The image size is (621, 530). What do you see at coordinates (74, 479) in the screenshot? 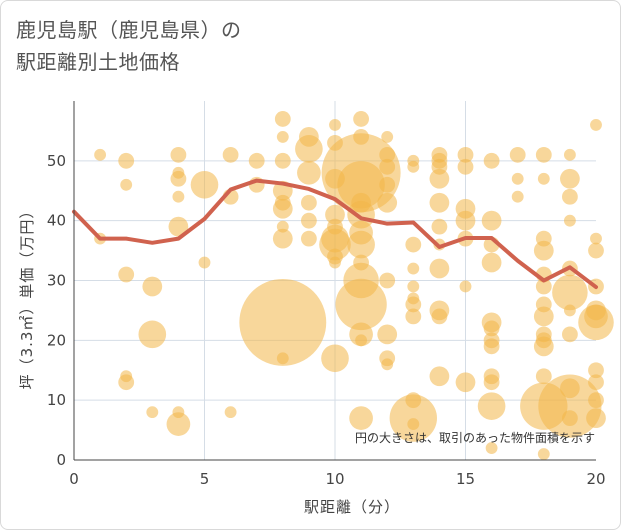
I see `x-tick-label: 0` at bounding box center [74, 479].